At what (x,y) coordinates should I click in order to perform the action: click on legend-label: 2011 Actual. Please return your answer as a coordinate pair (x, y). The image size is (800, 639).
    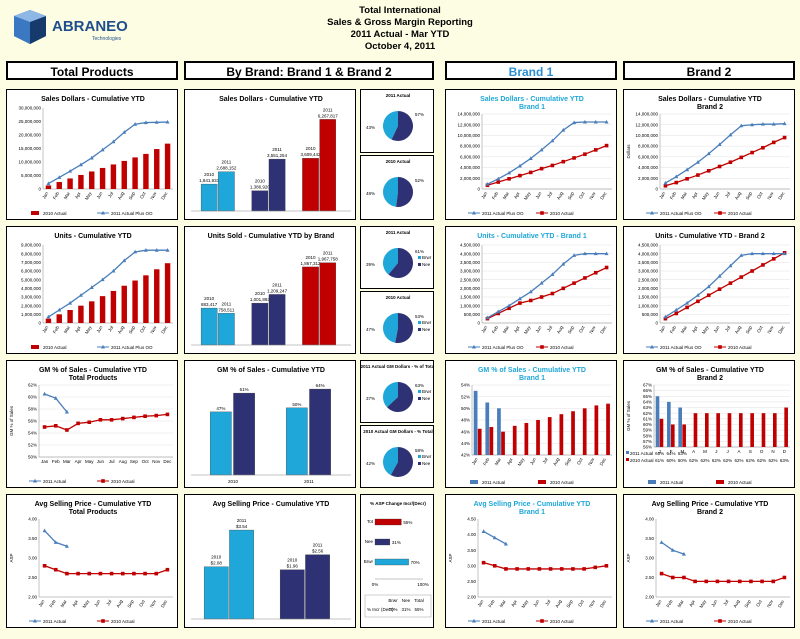
    Looking at the image, I should click on (54, 481).